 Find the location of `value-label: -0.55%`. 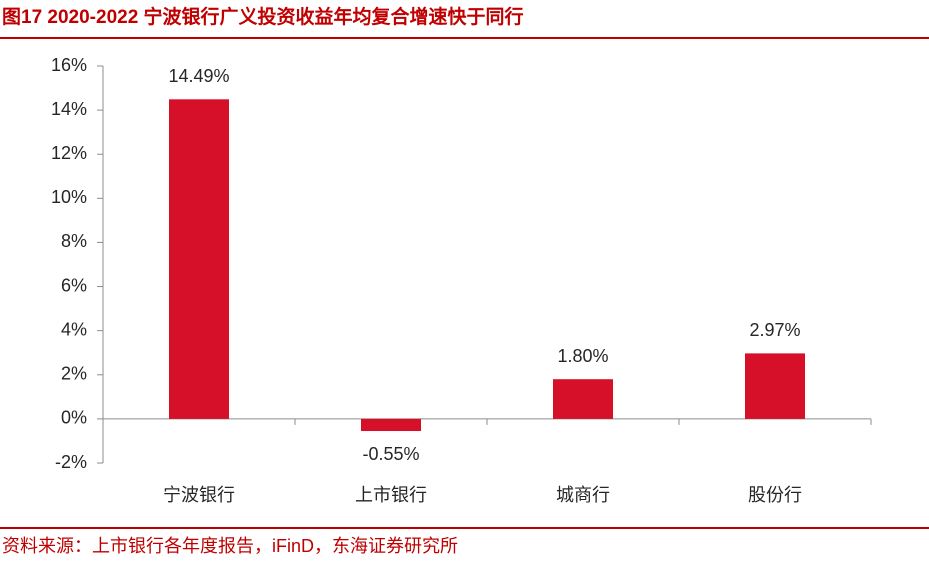

value-label: -0.55% is located at coordinates (390, 454).